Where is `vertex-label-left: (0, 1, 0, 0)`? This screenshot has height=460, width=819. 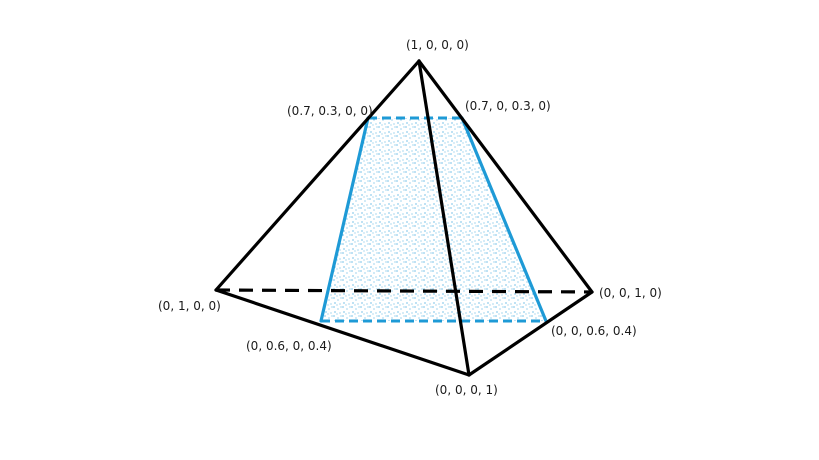
vertex-label-left: (0, 1, 0, 0) is located at coordinates (189, 306).